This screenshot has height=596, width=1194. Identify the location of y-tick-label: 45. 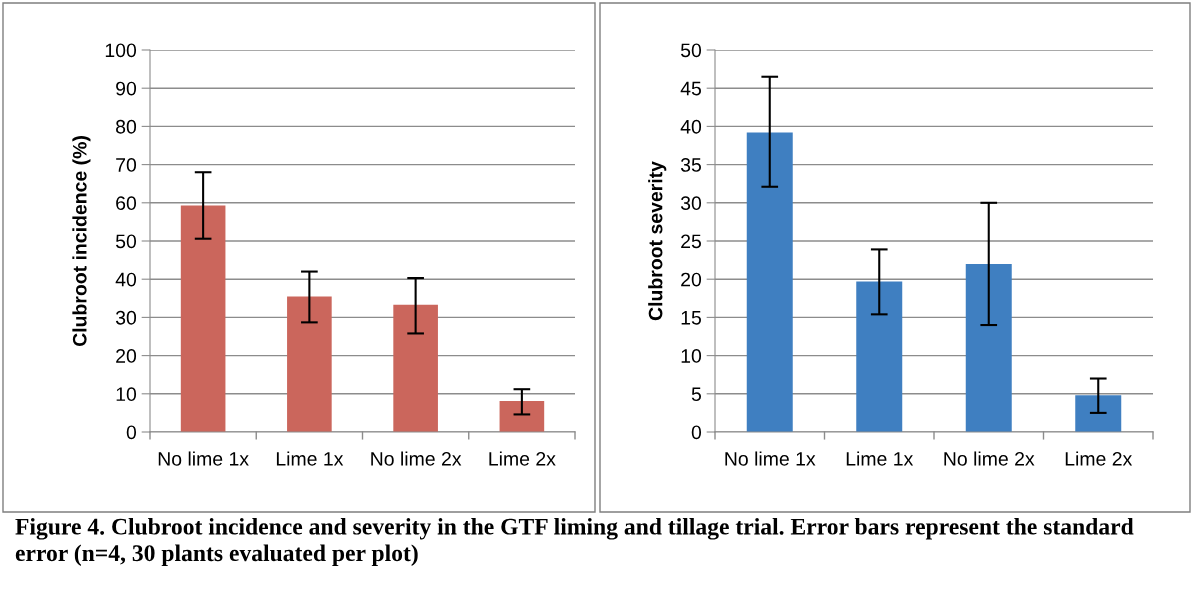
(690, 88).